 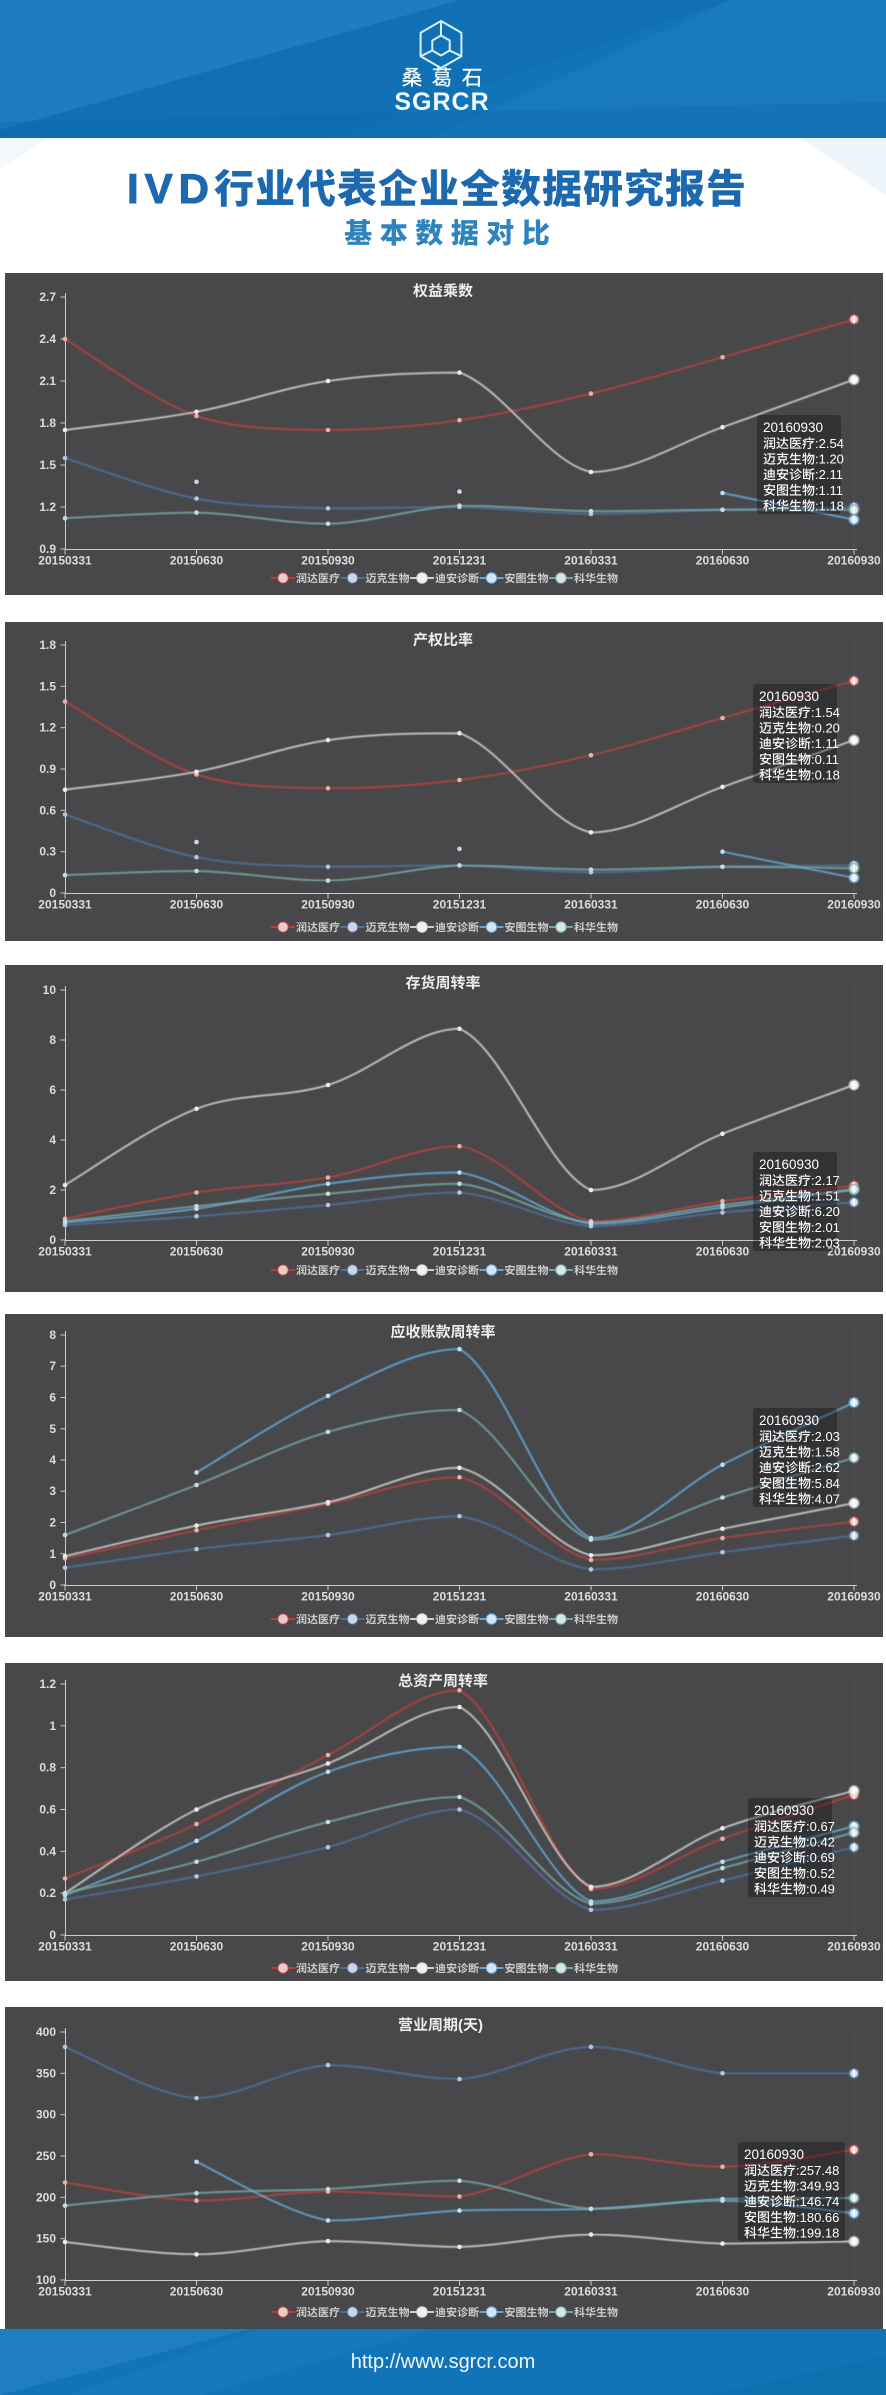 What do you see at coordinates (47, 852) in the screenshot?
I see `svg-text: 0.3` at bounding box center [47, 852].